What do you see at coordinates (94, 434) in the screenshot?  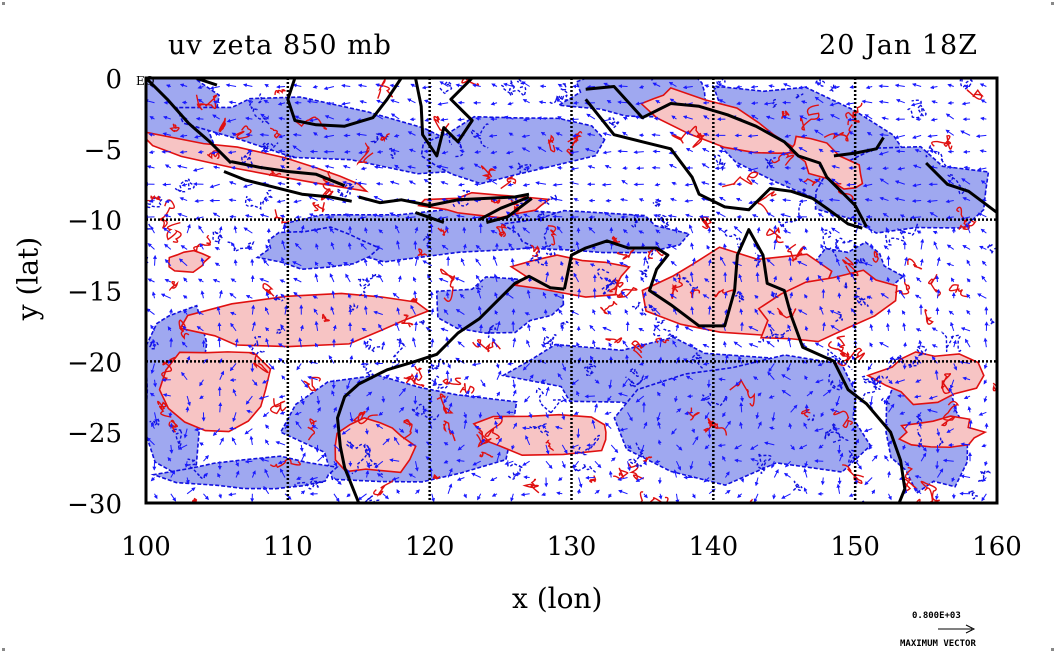 I see `y-tick-label: −25` at bounding box center [94, 434].